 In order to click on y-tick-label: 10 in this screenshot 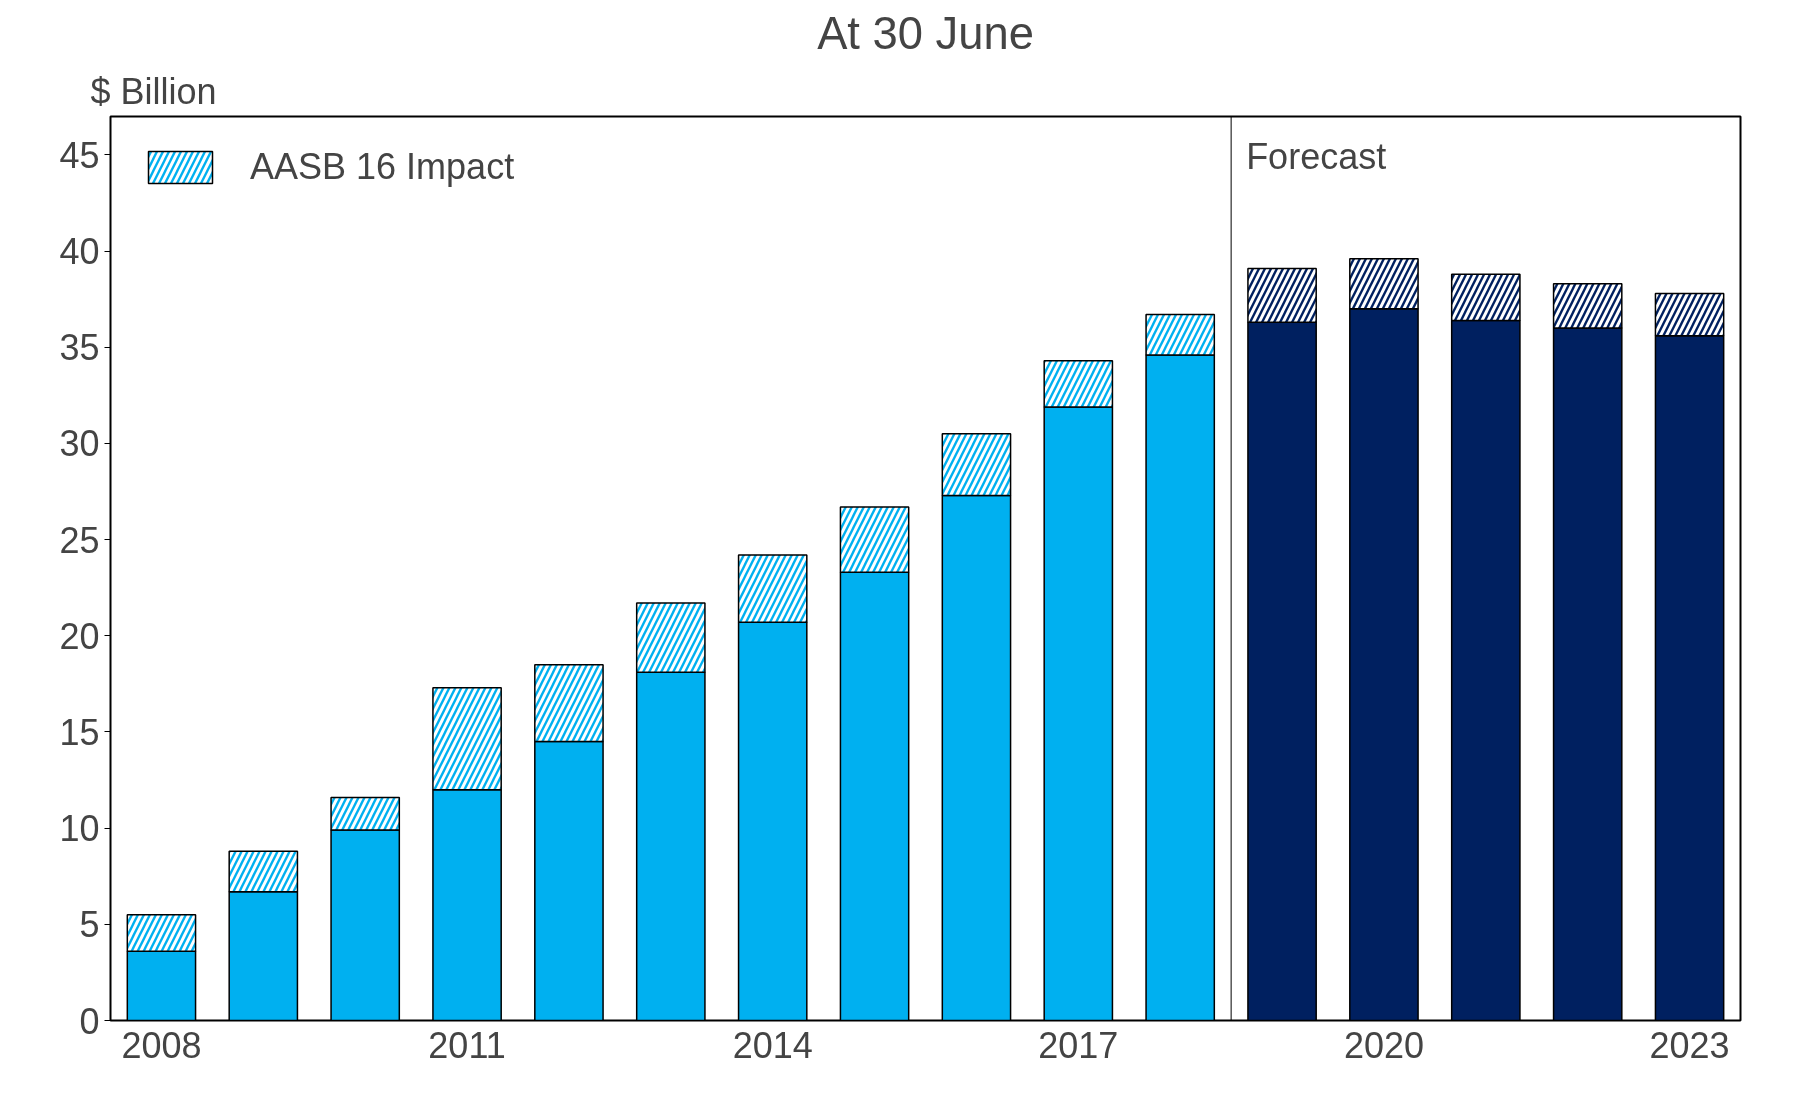, I will do `click(79, 829)`.